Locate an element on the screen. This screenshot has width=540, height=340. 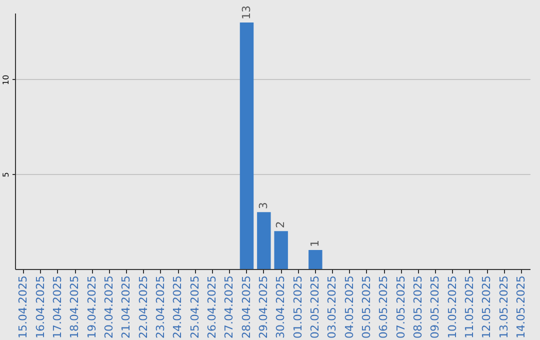
x-tick-label: 25.04.2025 is located at coordinates (195, 307).